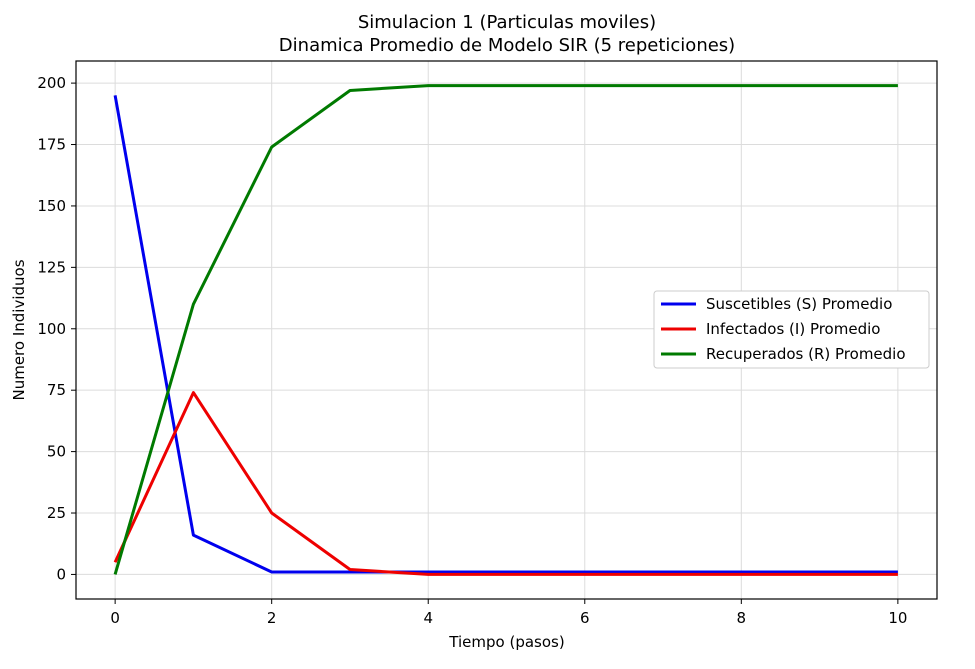 The image size is (975, 669). Describe the element at coordinates (56, 390) in the screenshot. I see `y-tick-label: 75` at that location.